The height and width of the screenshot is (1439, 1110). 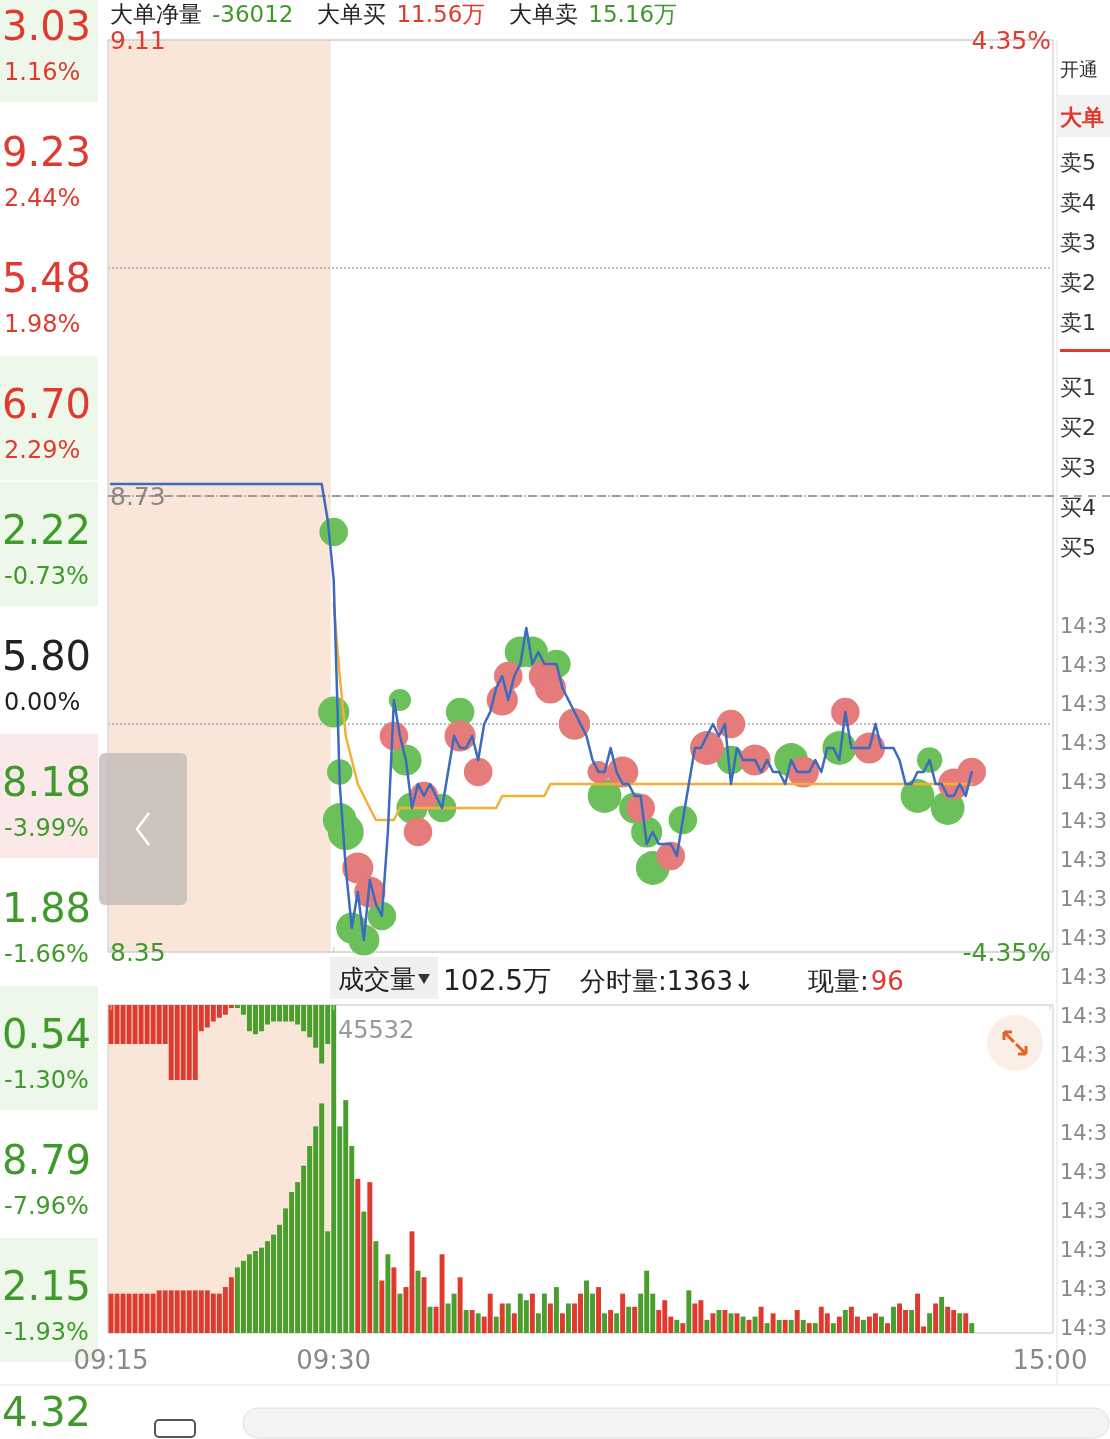 What do you see at coordinates (1078, 427) in the screenshot?
I see `text: 买2` at bounding box center [1078, 427].